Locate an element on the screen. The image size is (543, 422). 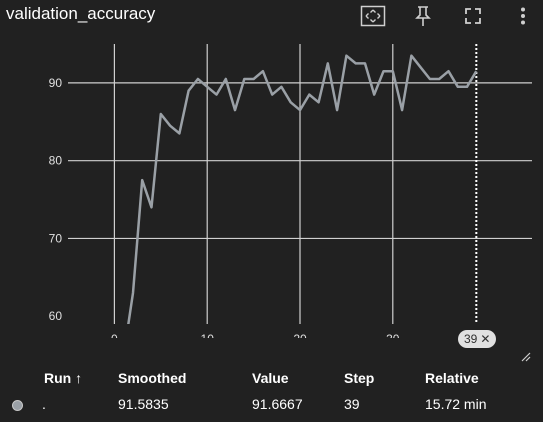
x-tick-label: 0 is located at coordinates (114, 335).